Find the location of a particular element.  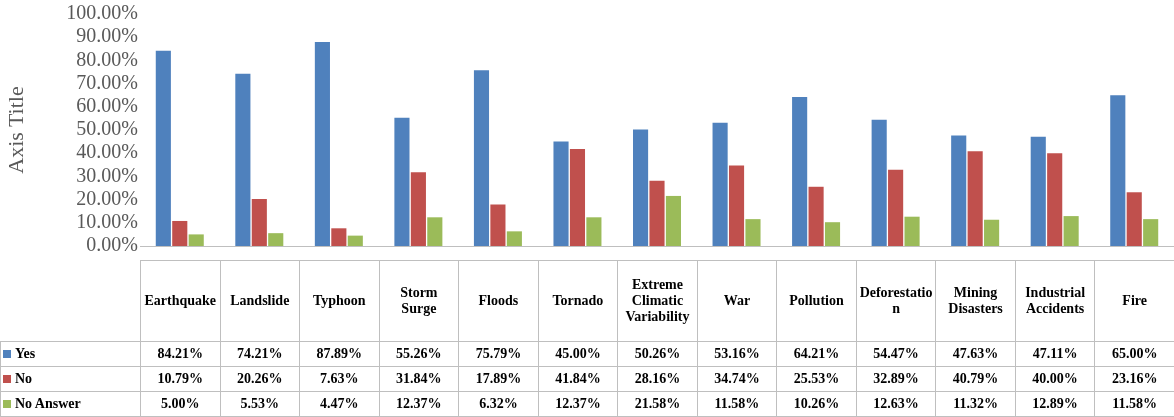

x-tick-label: Pollution is located at coordinates (816, 301).